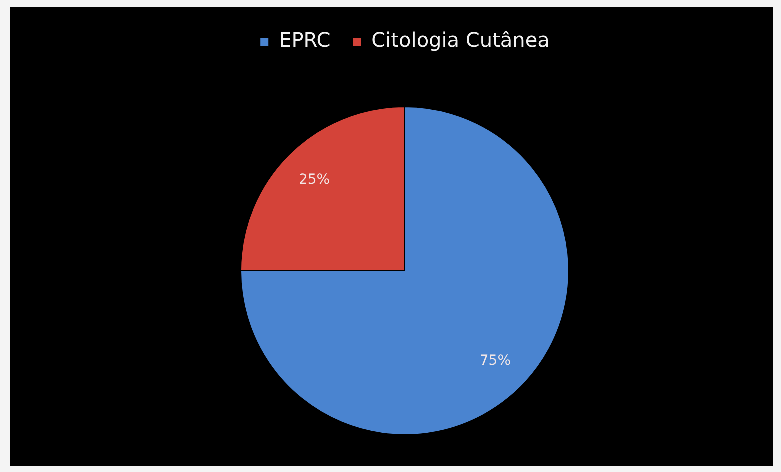  Describe the element at coordinates (496, 361) in the screenshot. I see `data-label: 75%` at that location.